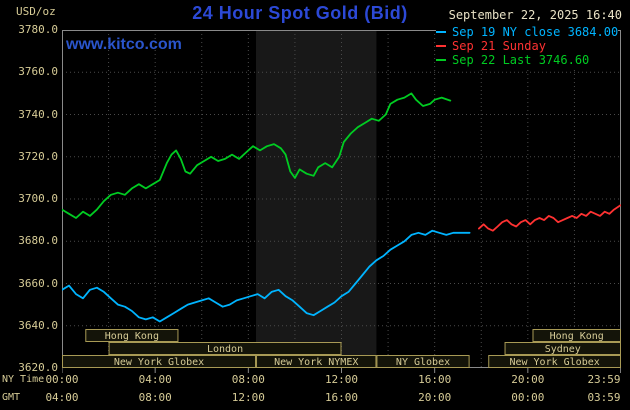 The height and width of the screenshot is (410, 630). I want to click on x-tick-label-gmt: 20:00, so click(435, 397).